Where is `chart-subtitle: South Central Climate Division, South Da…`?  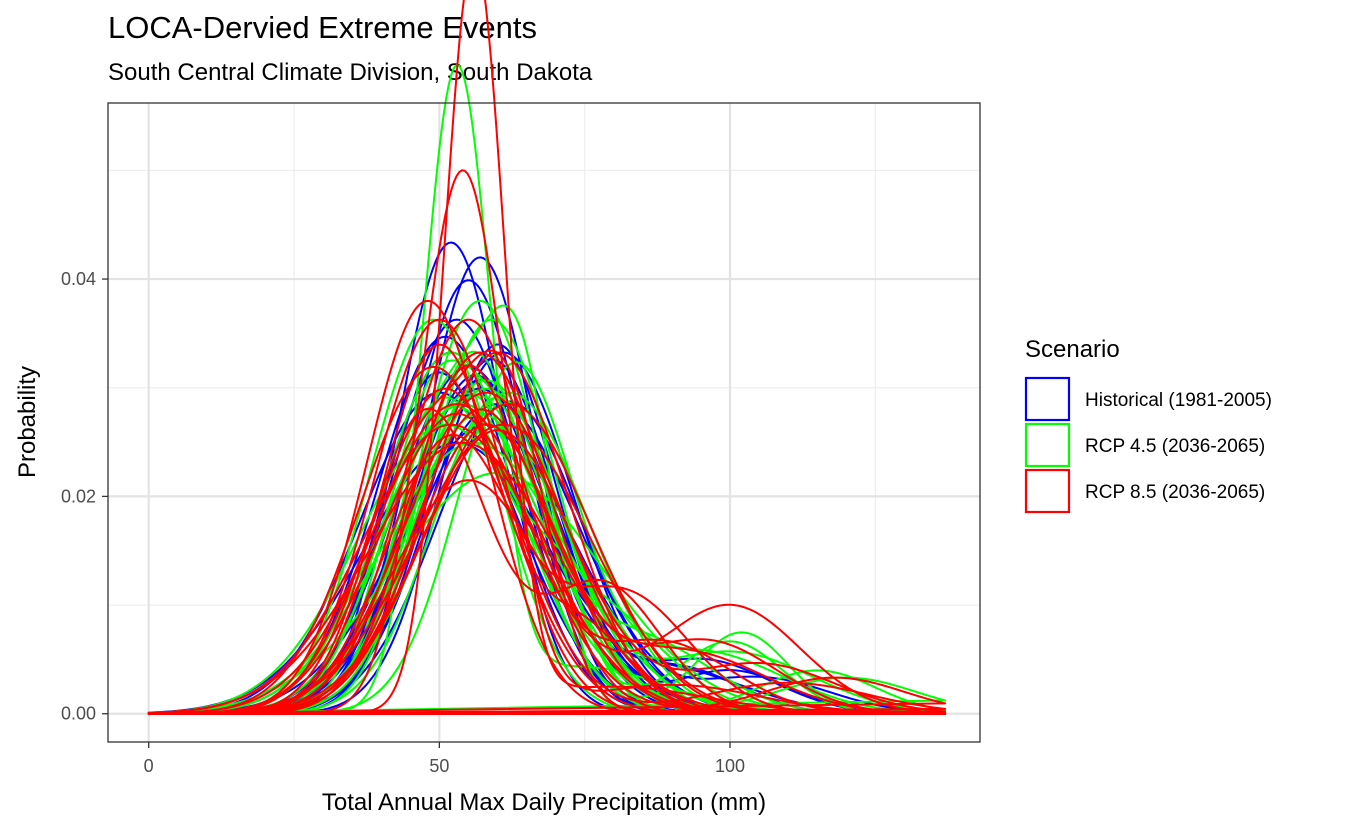
chart-subtitle: South Central Climate Division, South Da… is located at coordinates (350, 72).